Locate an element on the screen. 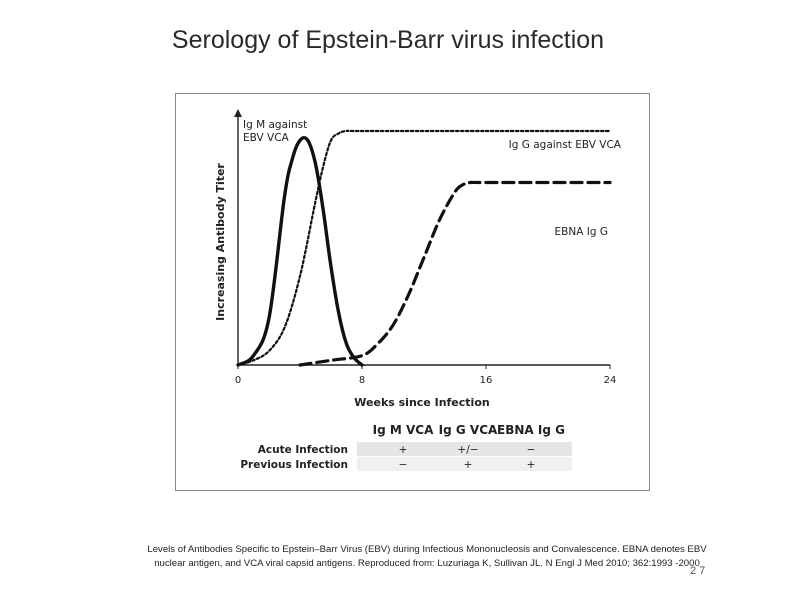 The height and width of the screenshot is (612, 788). series-label: EBNA Ig G is located at coordinates (581, 232).